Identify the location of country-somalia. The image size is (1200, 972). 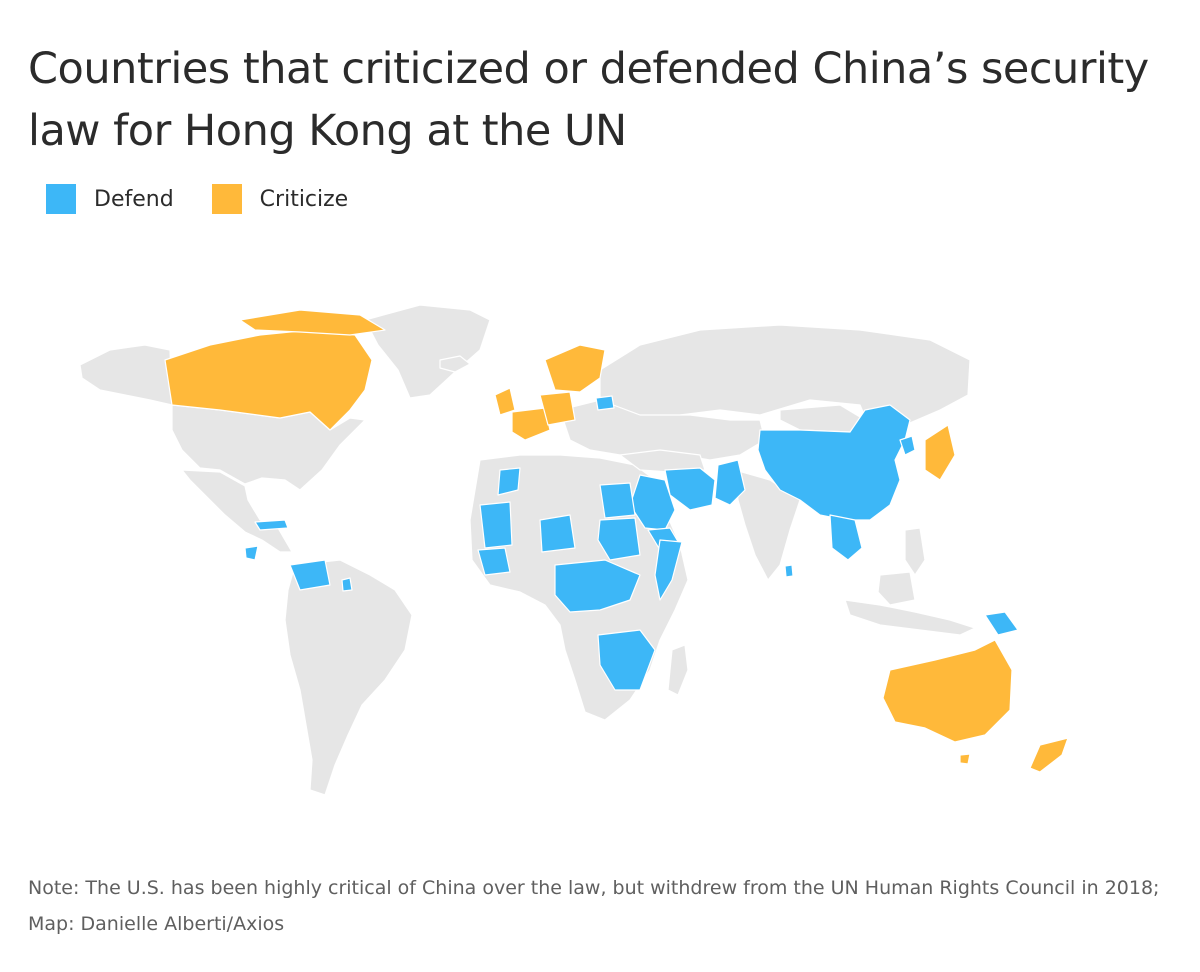
(668, 570).